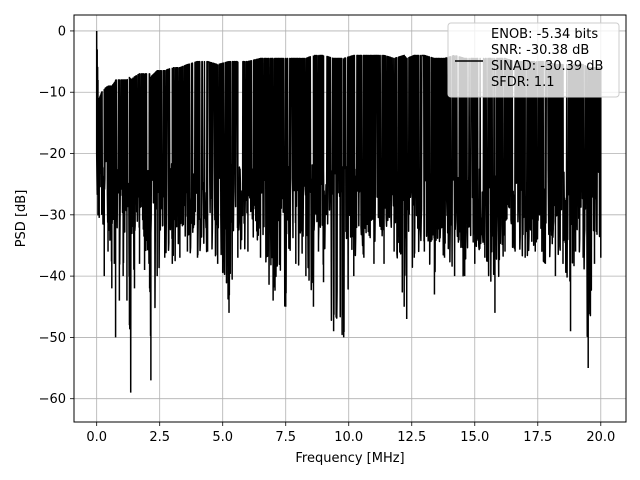 The image size is (640, 480). I want to click on x-tick-label: 12.5, so click(411, 437).